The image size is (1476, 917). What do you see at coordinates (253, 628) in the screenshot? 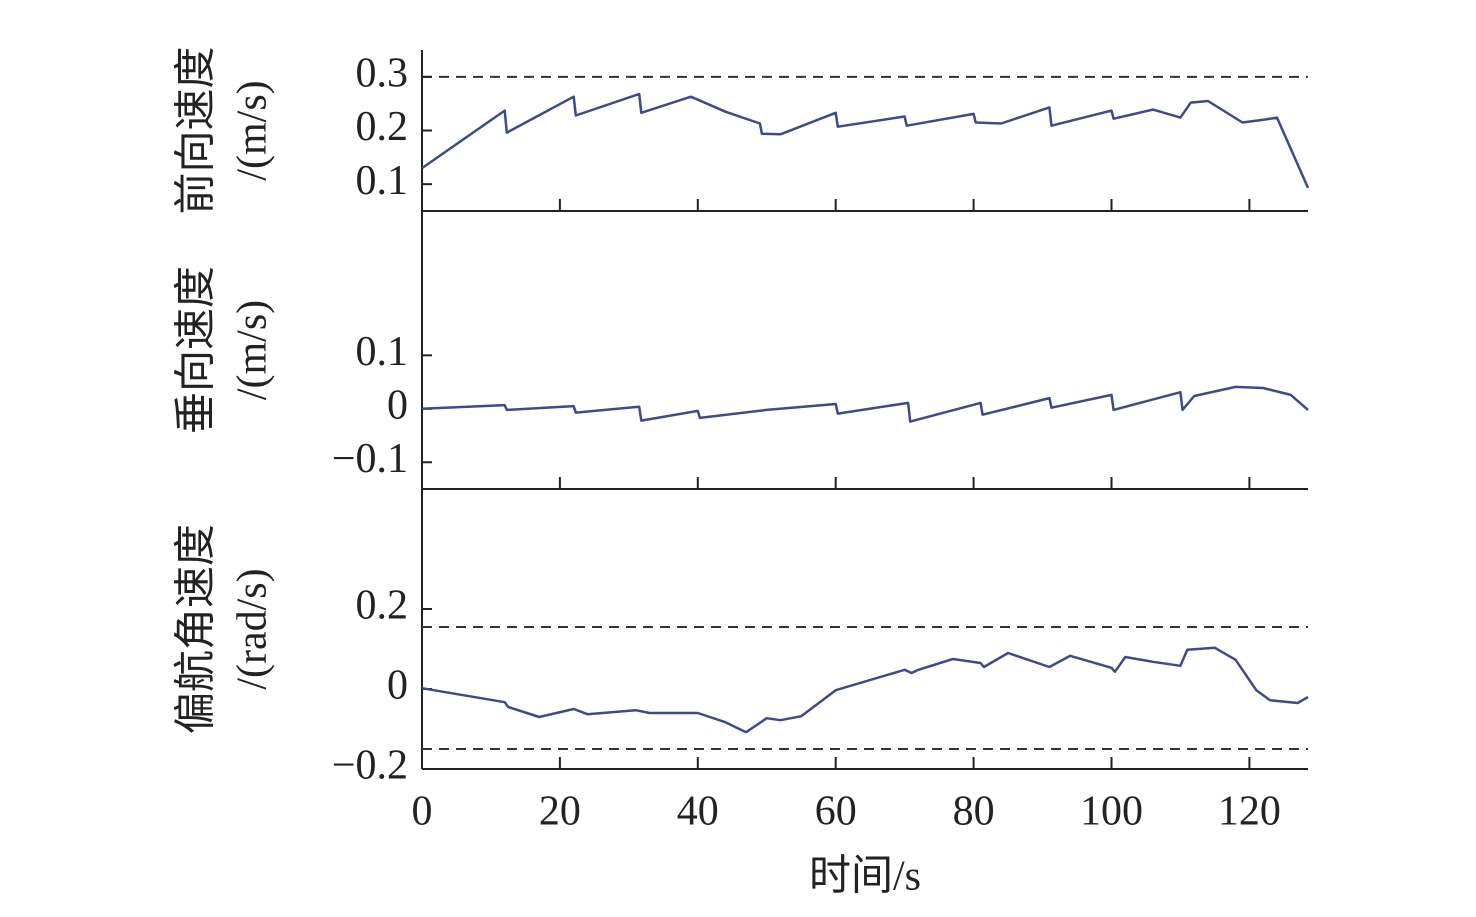
I see `y-axis-label: /(rad/s)` at bounding box center [253, 628].